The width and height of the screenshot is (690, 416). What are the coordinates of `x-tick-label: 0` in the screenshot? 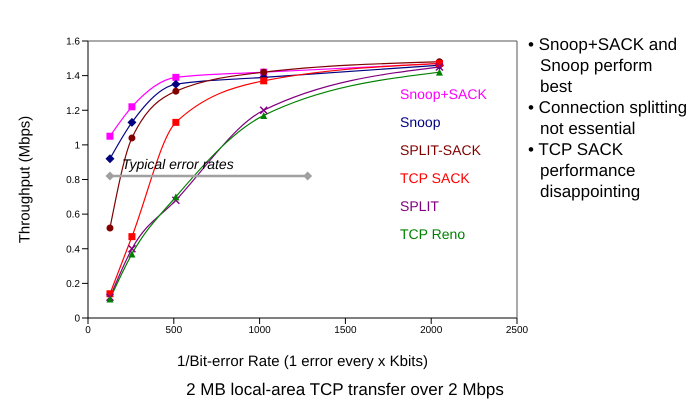 It's located at (88, 330).